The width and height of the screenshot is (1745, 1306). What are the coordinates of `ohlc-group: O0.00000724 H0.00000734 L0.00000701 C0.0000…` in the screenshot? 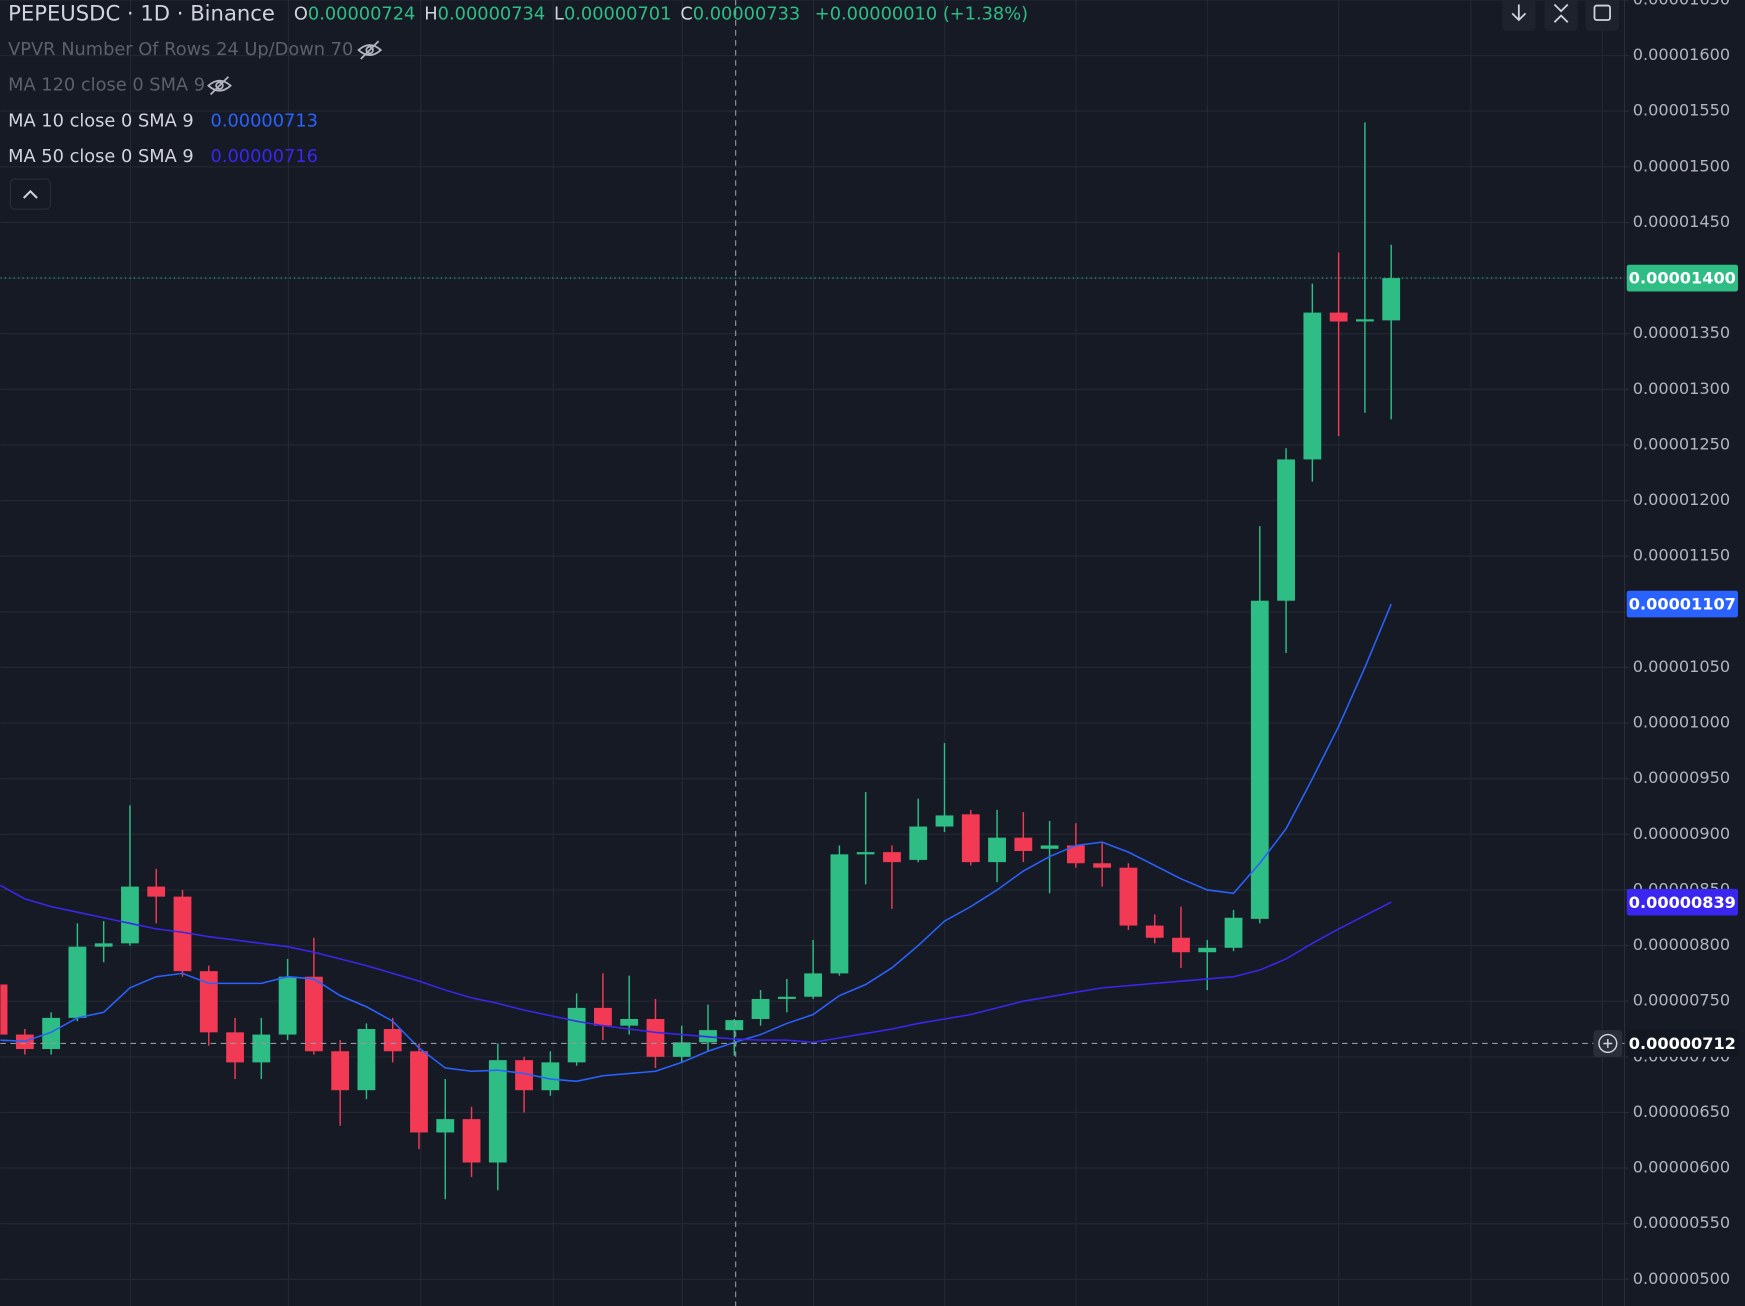 It's located at (547, 13).